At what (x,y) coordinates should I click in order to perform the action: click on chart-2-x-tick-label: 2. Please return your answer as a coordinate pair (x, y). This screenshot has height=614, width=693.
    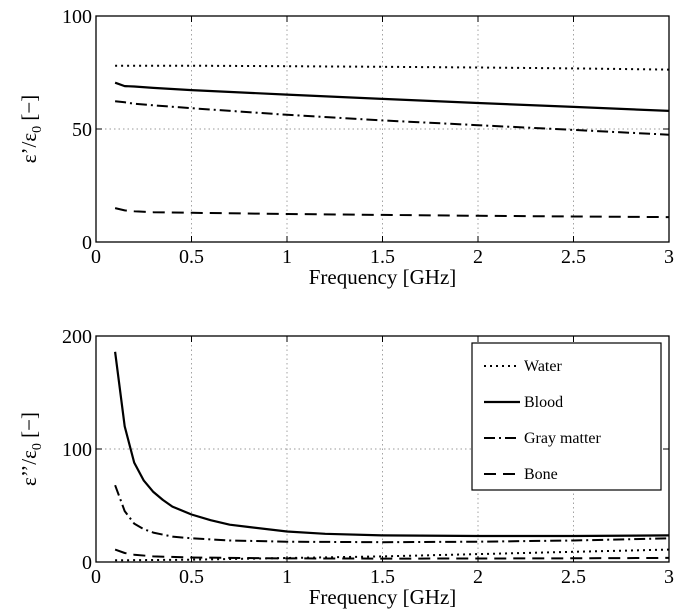
    Looking at the image, I should click on (478, 577).